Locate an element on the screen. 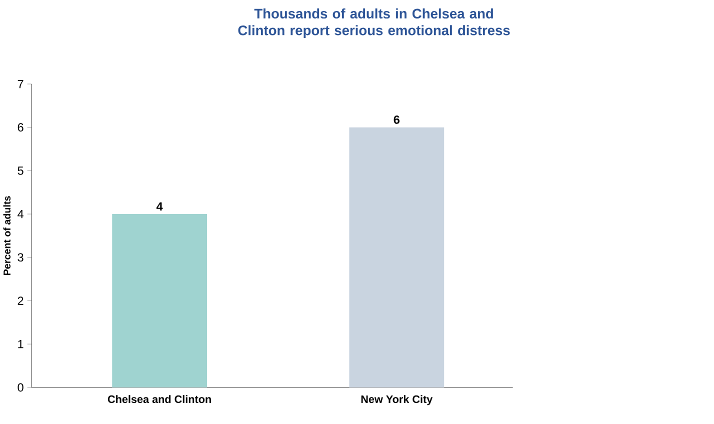 Image resolution: width=714 pixels, height=424 pixels. y-tick-label: 4 is located at coordinates (21, 214).